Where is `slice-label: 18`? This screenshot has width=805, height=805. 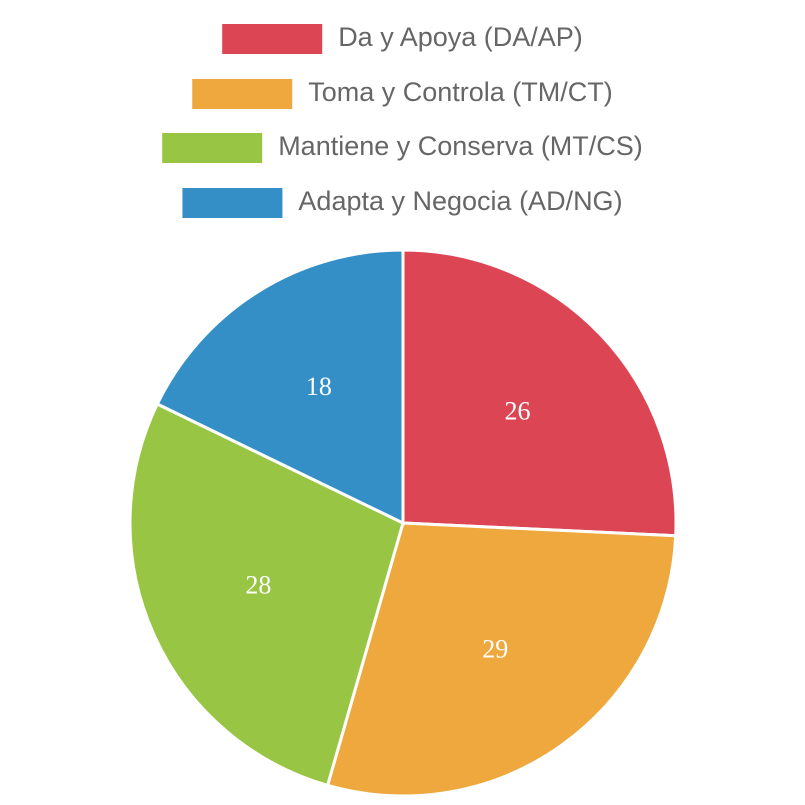 slice-label: 18 is located at coordinates (319, 386).